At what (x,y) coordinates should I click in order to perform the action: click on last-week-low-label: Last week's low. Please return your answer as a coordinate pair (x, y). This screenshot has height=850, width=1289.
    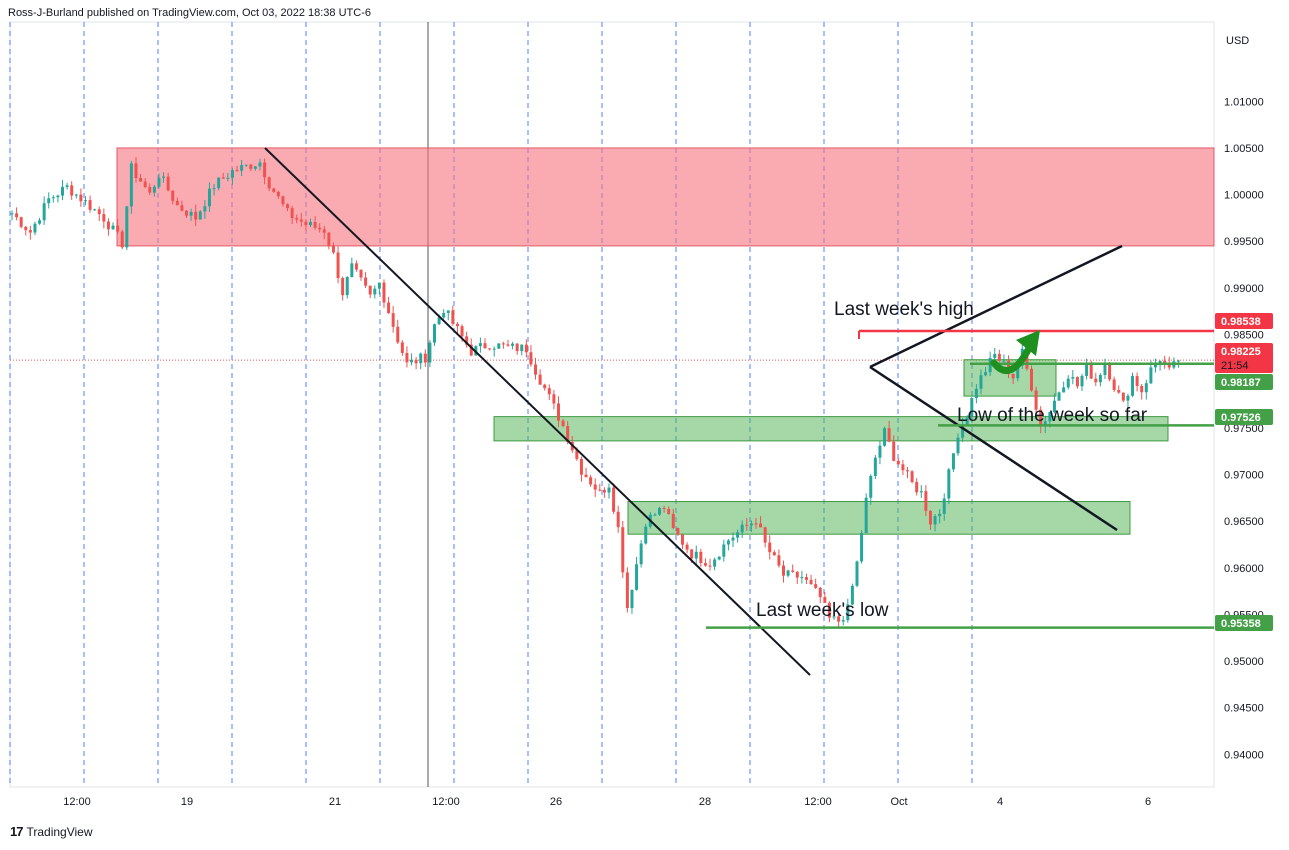
    Looking at the image, I should click on (822, 610).